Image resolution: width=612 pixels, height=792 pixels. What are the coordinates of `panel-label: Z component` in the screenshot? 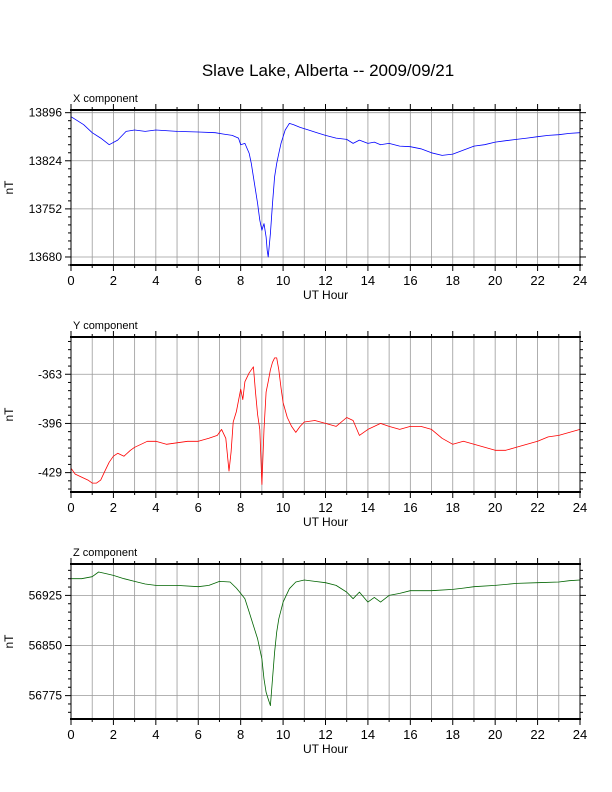 It's located at (105, 553).